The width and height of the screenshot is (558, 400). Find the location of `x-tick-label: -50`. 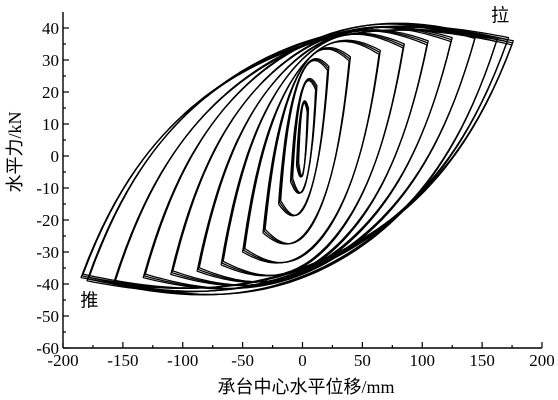

x-tick-label: -50 is located at coordinates (242, 360).